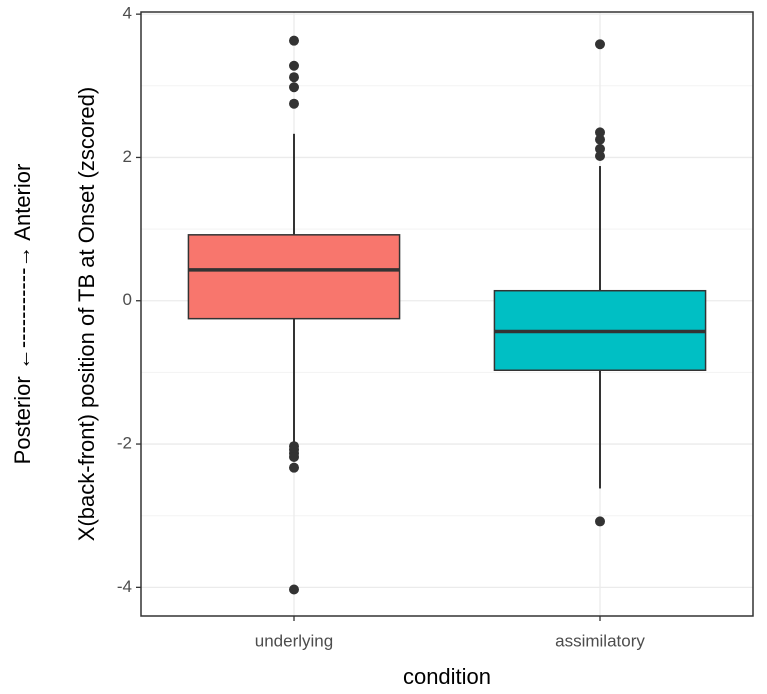  I want to click on y-tick-label: -4, so click(124, 586).